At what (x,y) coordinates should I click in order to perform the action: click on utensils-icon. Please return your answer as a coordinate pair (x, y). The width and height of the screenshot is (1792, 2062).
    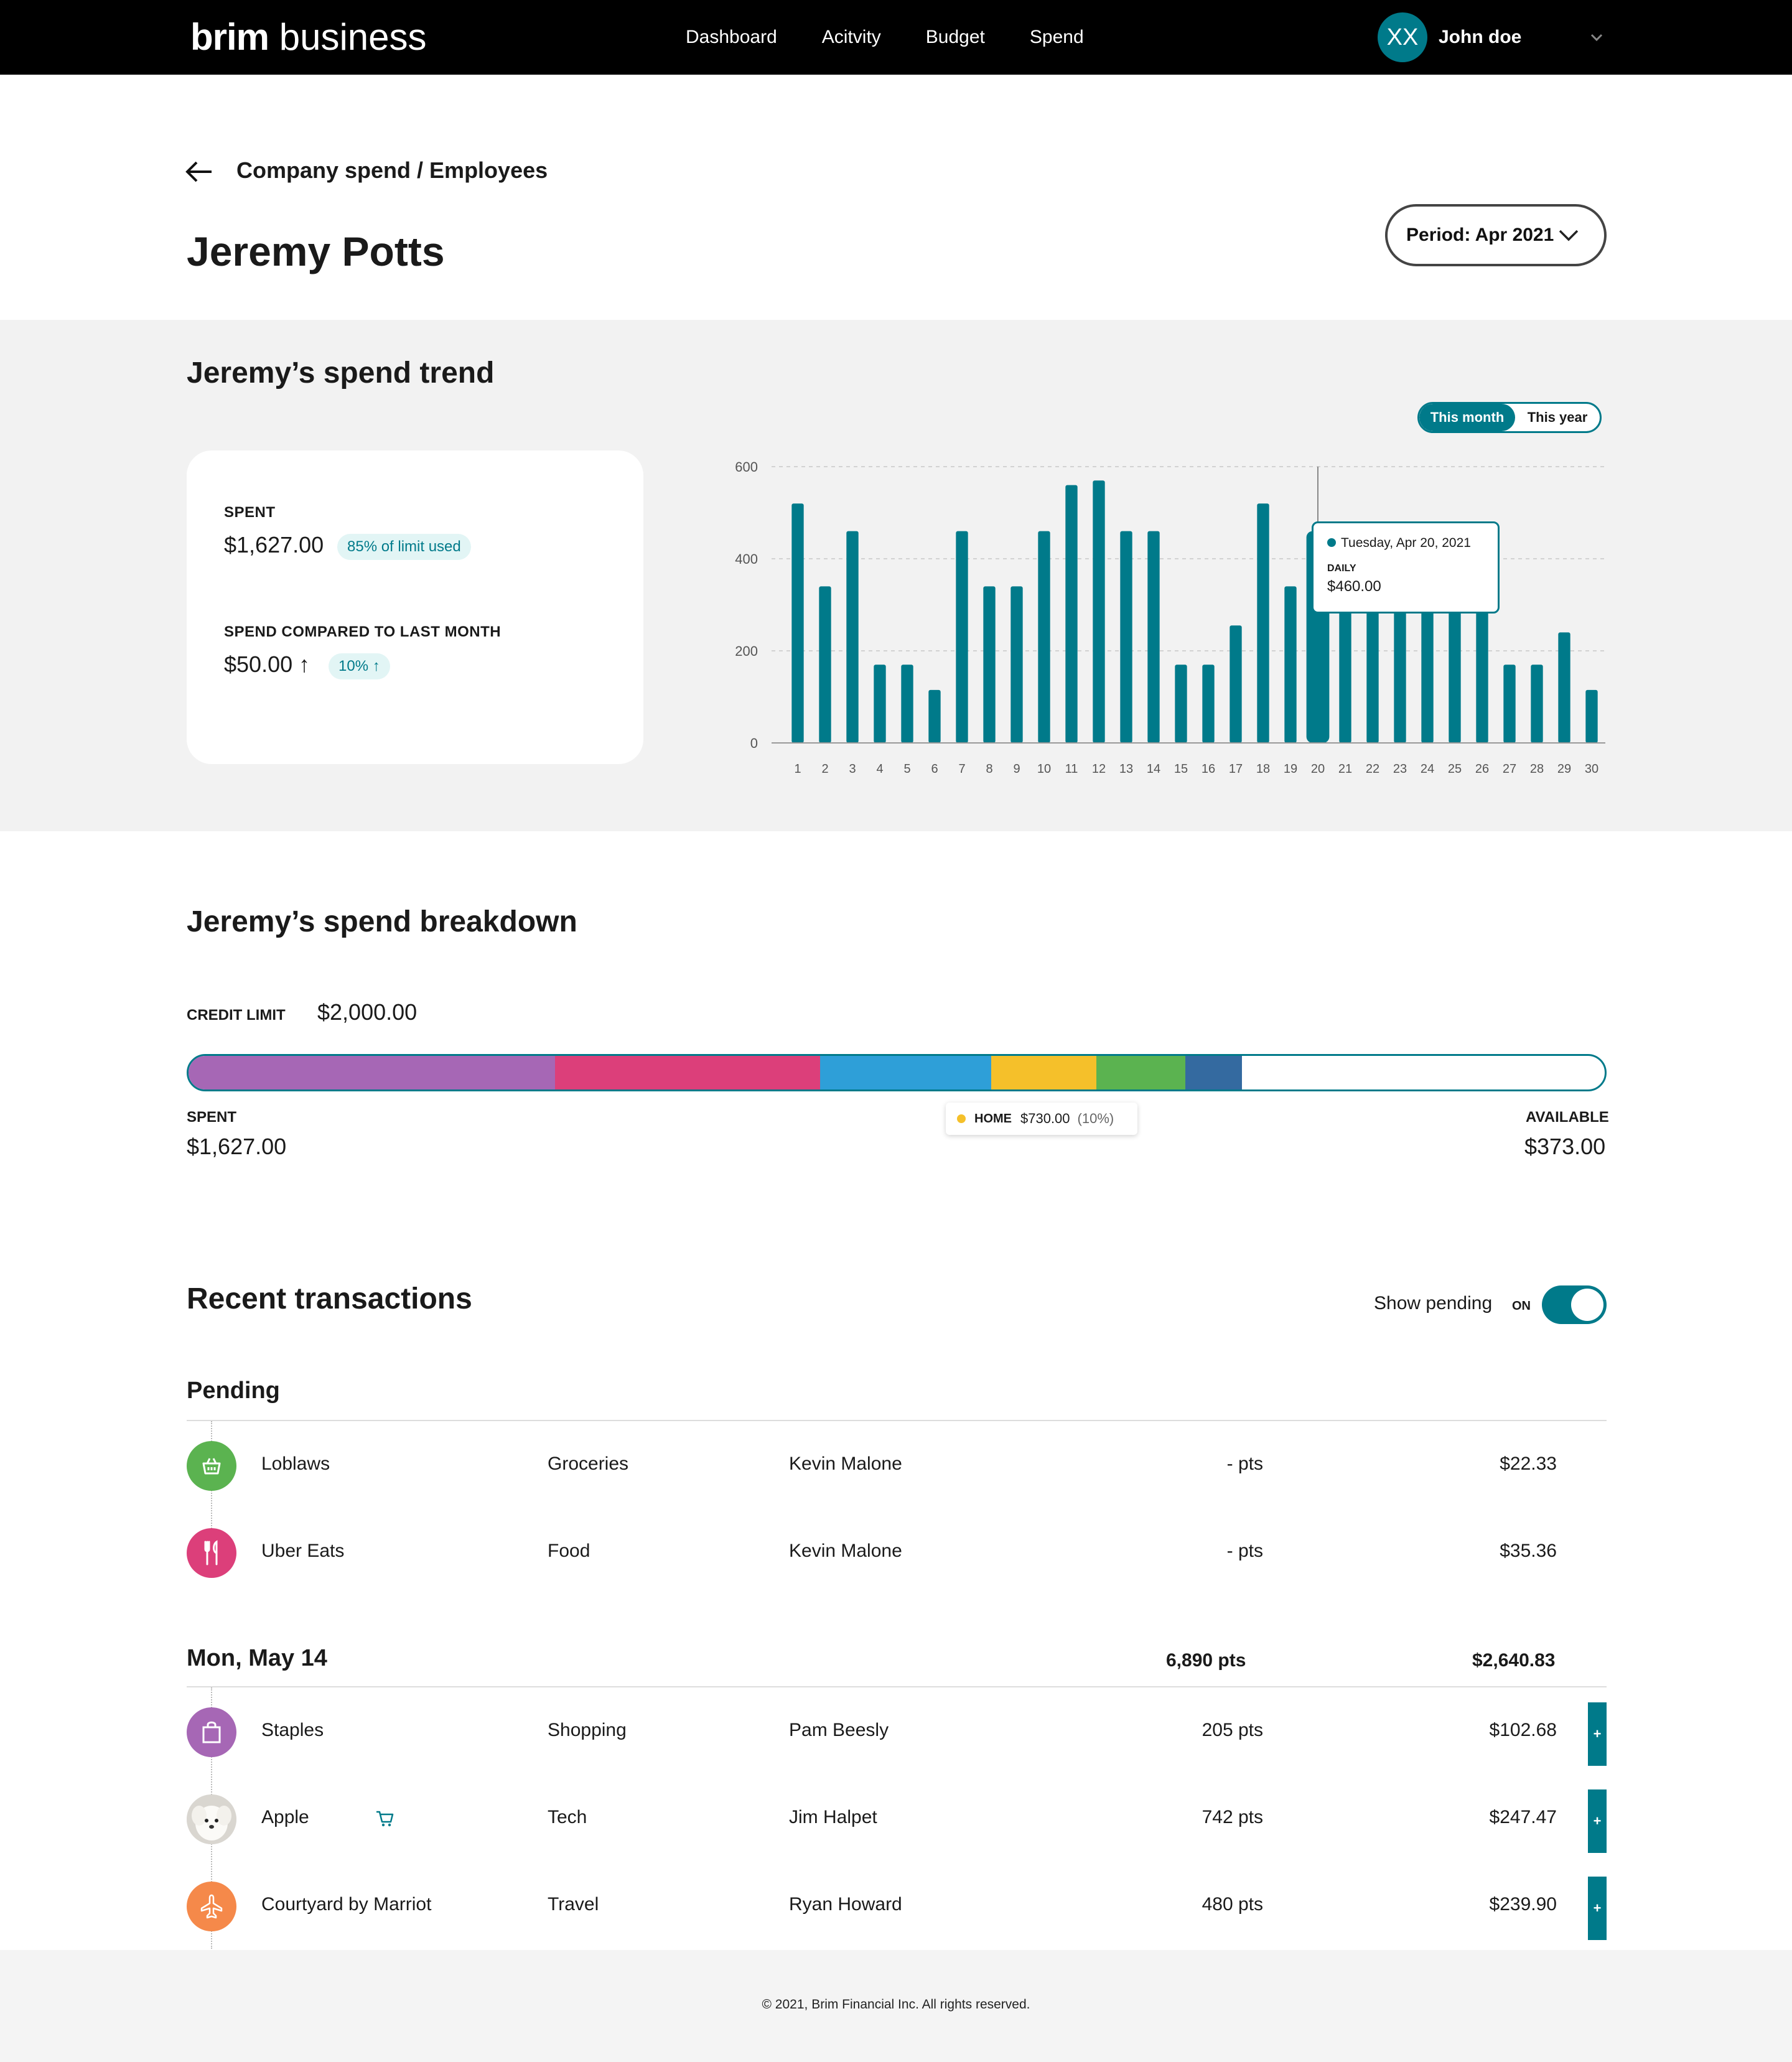
    Looking at the image, I should click on (211, 1553).